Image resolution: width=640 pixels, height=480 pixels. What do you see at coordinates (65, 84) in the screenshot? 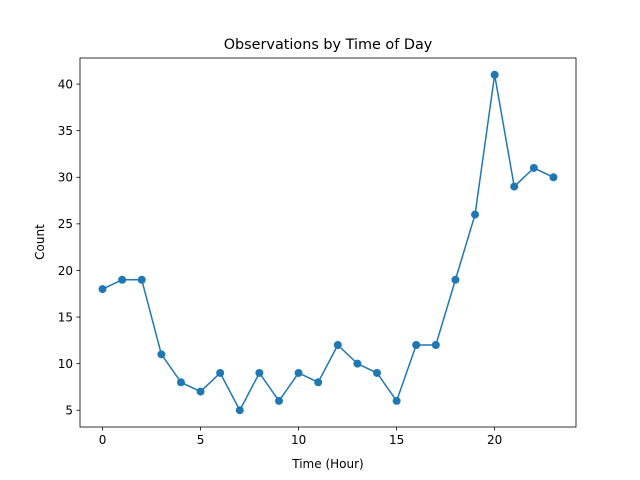
I see `y-tick-label: 40` at bounding box center [65, 84].